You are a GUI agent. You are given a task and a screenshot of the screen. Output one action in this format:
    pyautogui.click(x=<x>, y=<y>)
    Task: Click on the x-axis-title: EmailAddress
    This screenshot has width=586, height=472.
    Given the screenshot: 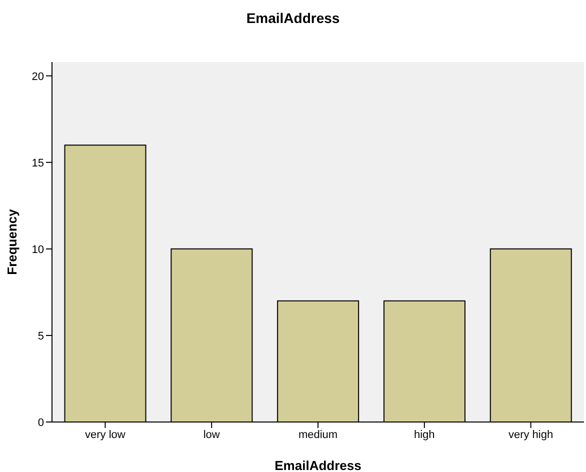 What is the action you would take?
    pyautogui.click(x=318, y=465)
    